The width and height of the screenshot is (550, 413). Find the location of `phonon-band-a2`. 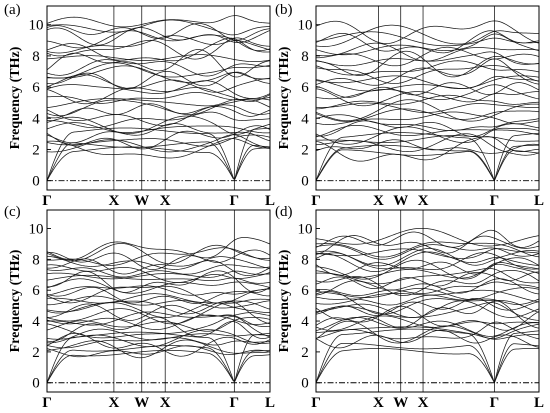

phonon-band-a2 is located at coordinates (427, 356).